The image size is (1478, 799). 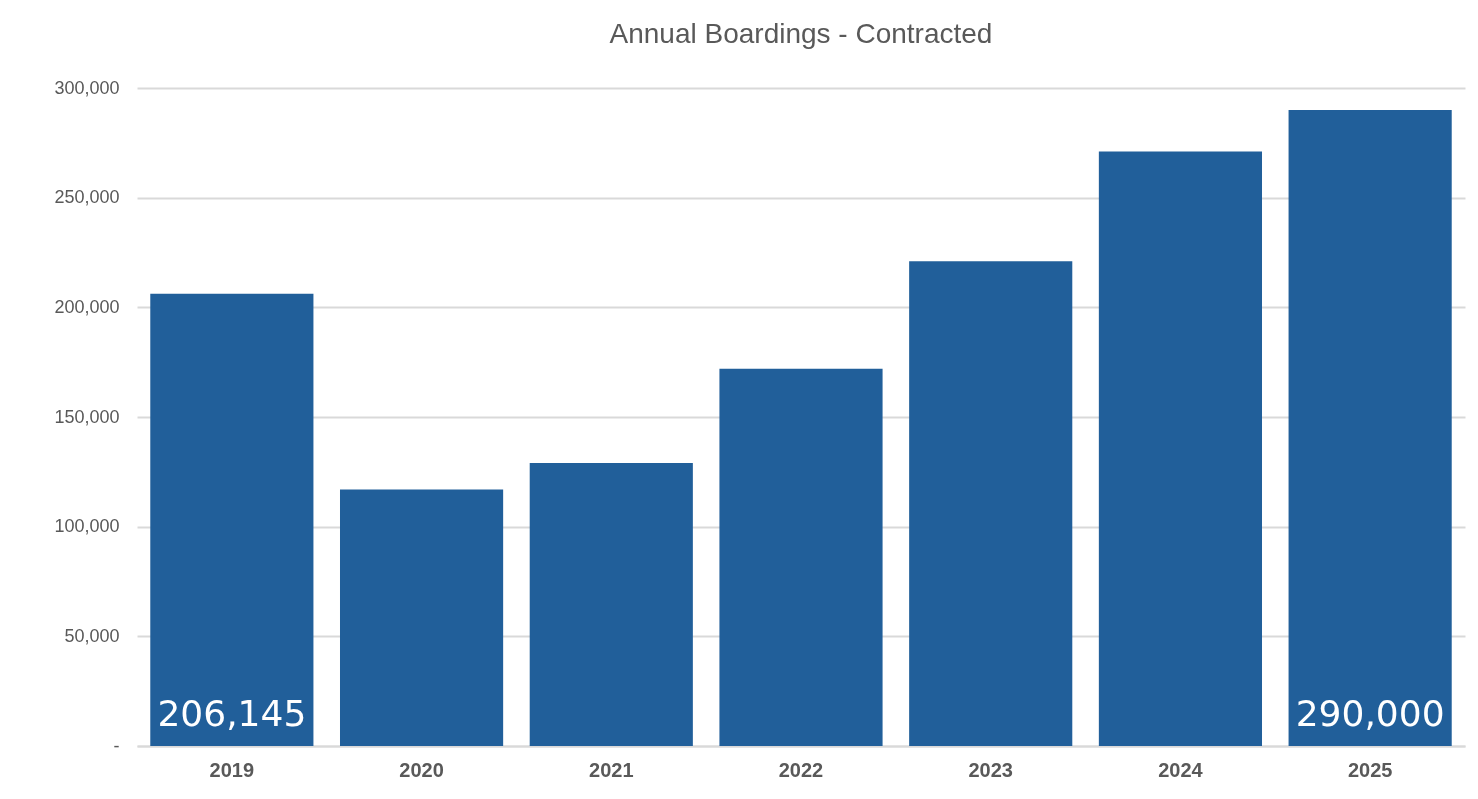 I want to click on x-tick-label: 2019, so click(x=232, y=769).